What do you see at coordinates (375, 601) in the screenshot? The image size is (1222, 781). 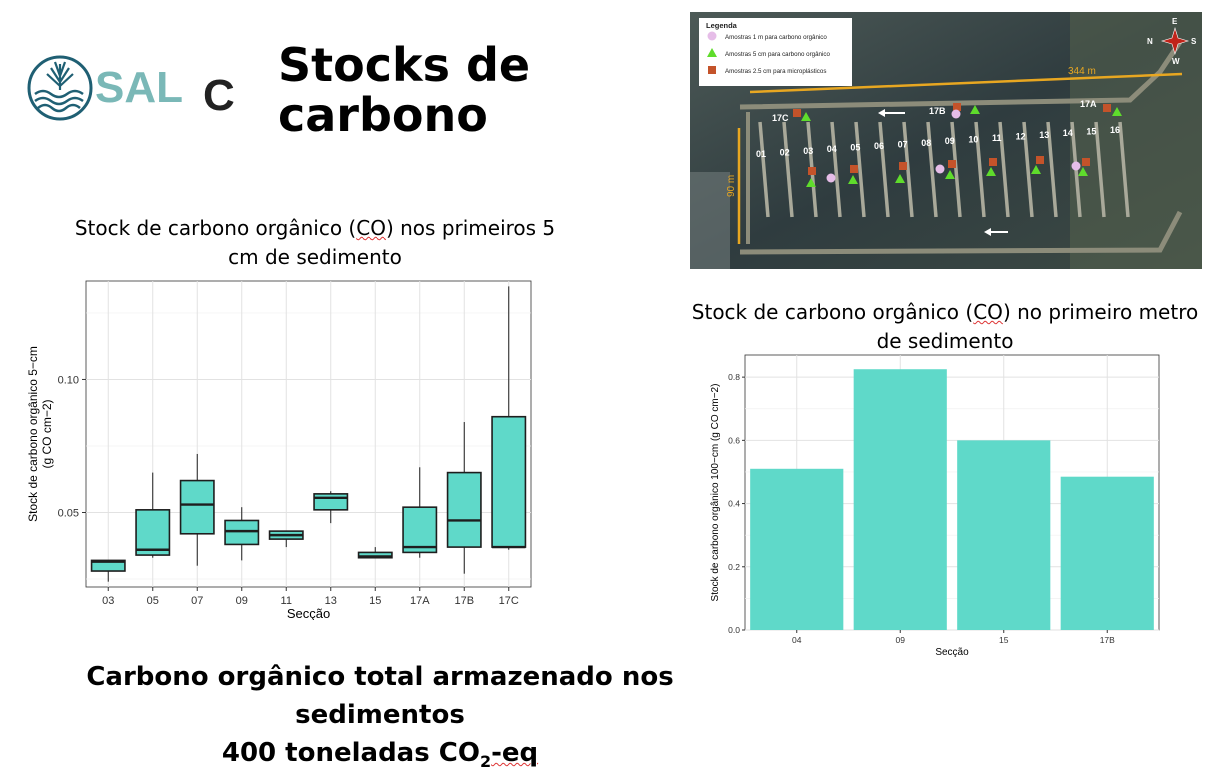 I see `boxplot-x-tick-label: 15` at bounding box center [375, 601].